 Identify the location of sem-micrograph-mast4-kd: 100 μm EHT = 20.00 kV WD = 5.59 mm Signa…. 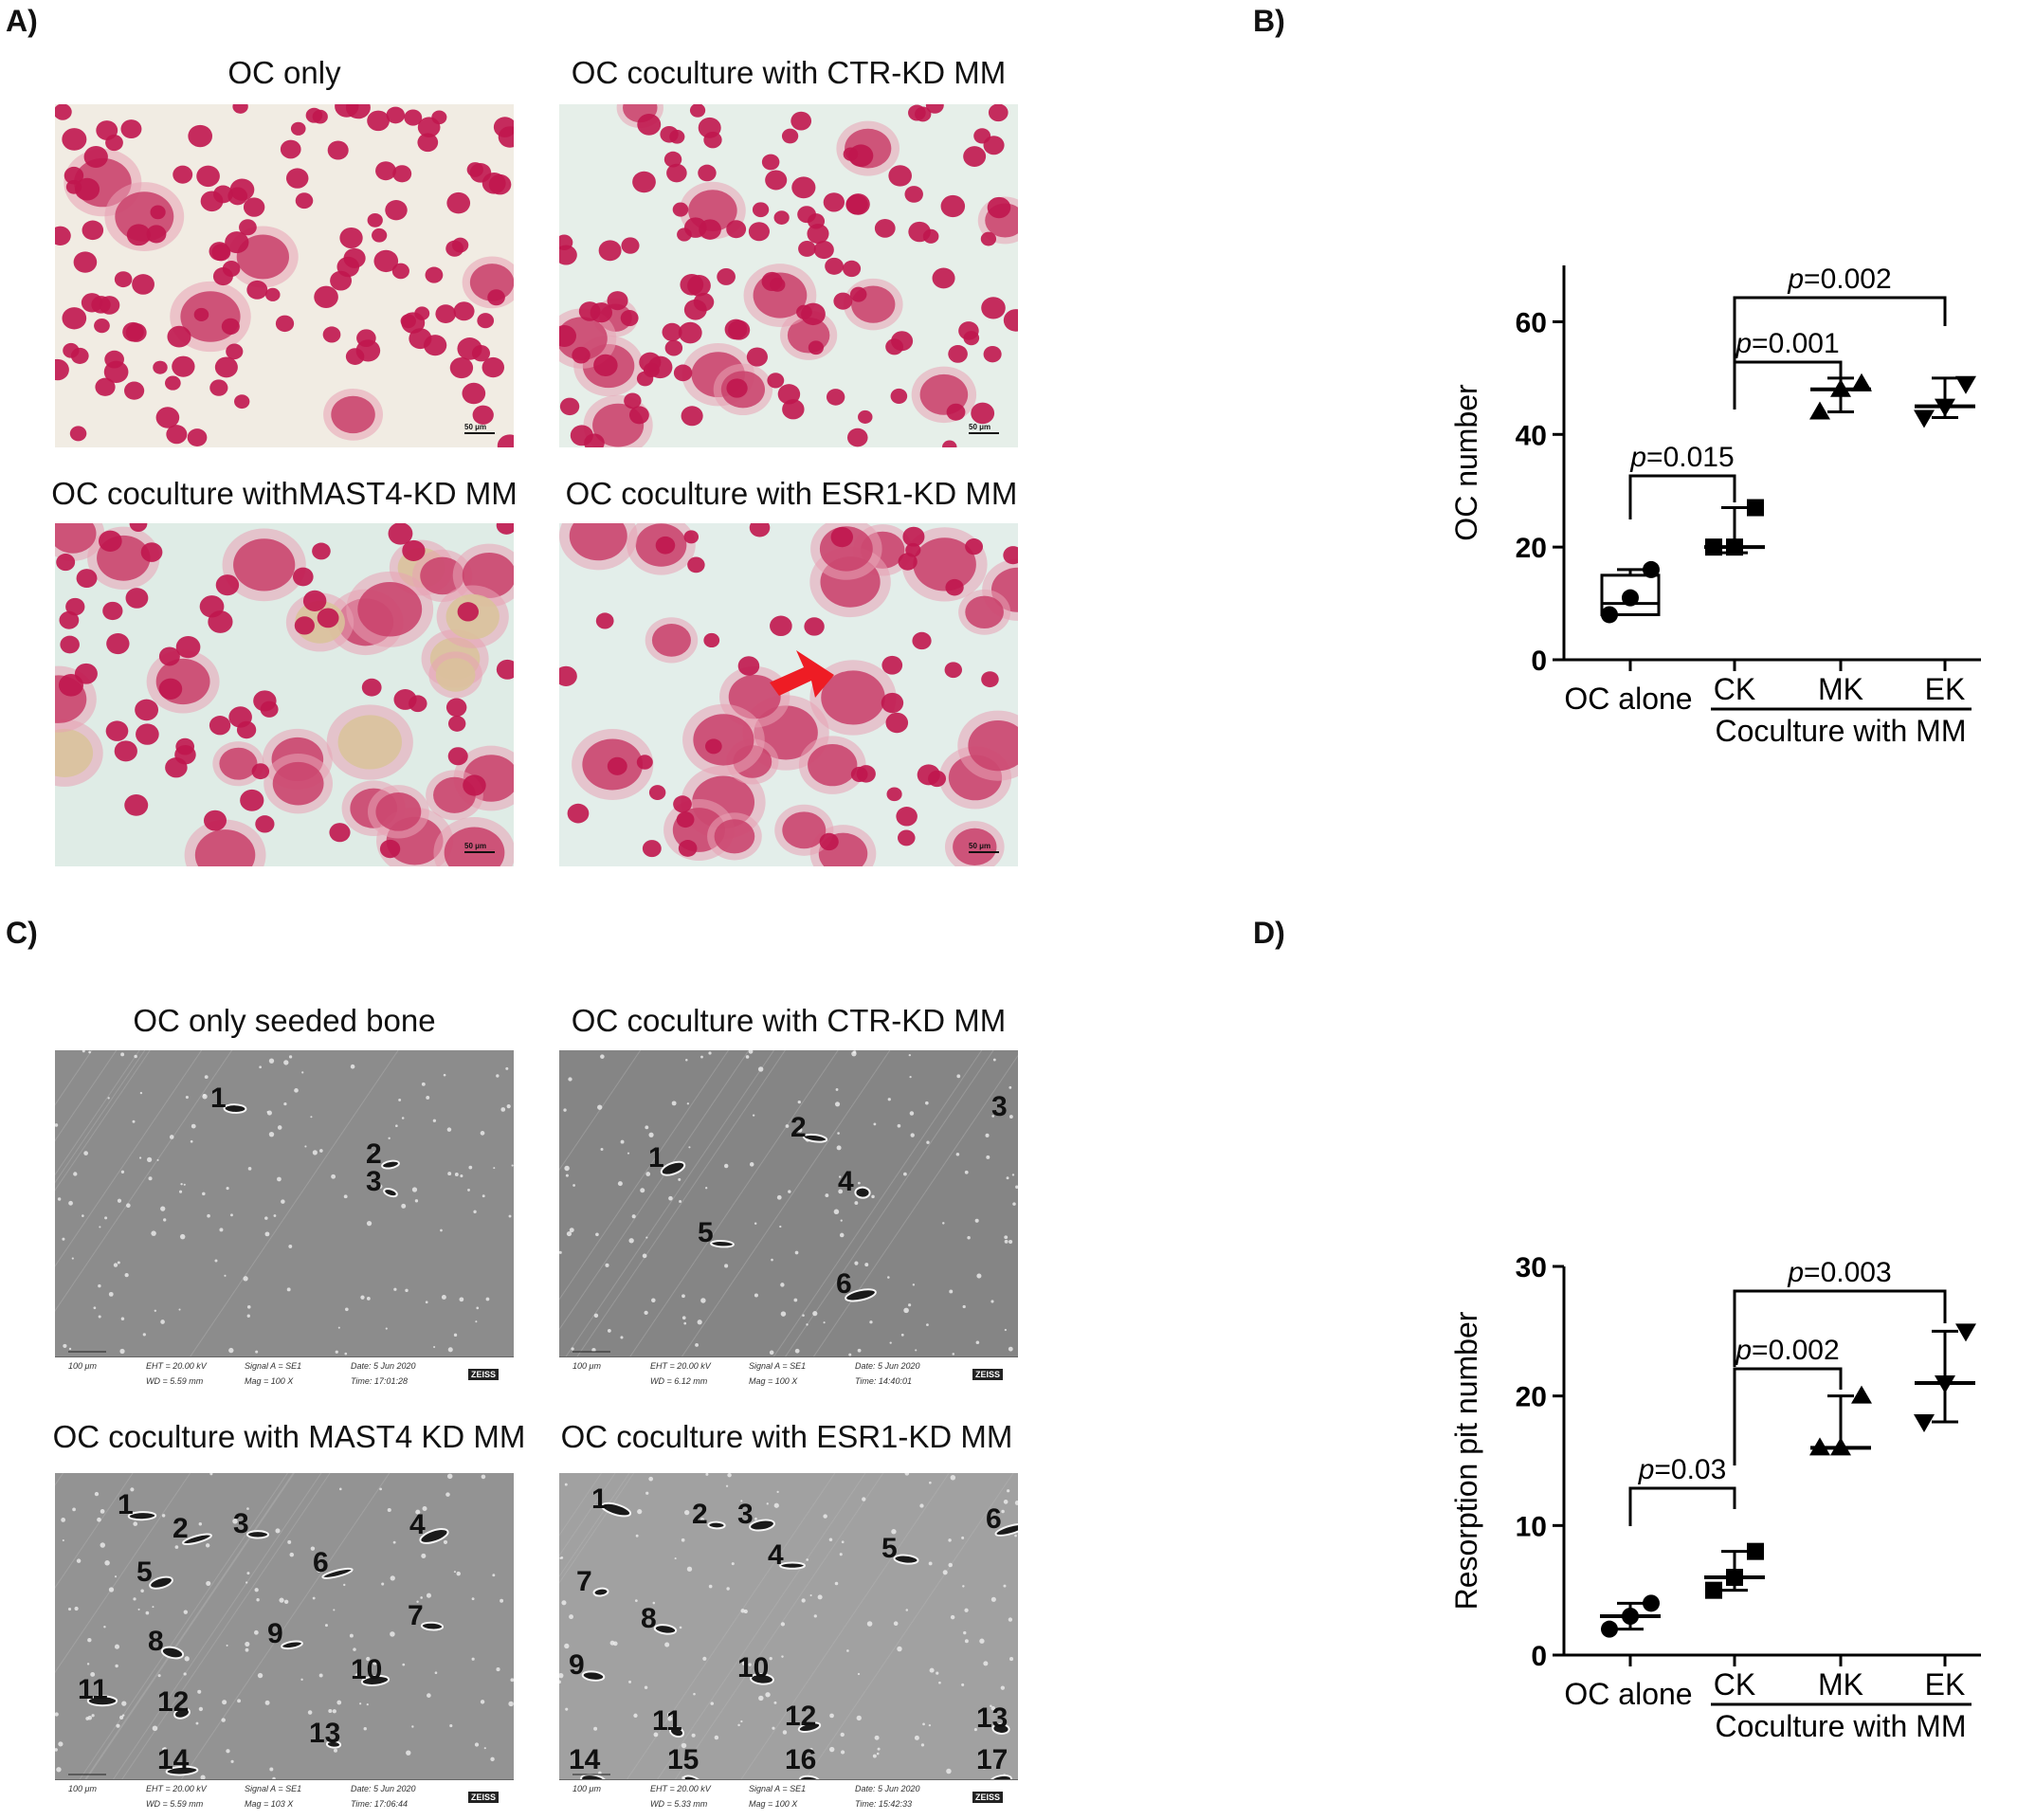
(284, 1644).